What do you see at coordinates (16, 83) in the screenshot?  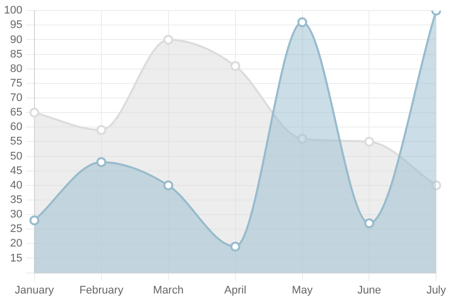 I see `y-tick-label: 75` at bounding box center [16, 83].